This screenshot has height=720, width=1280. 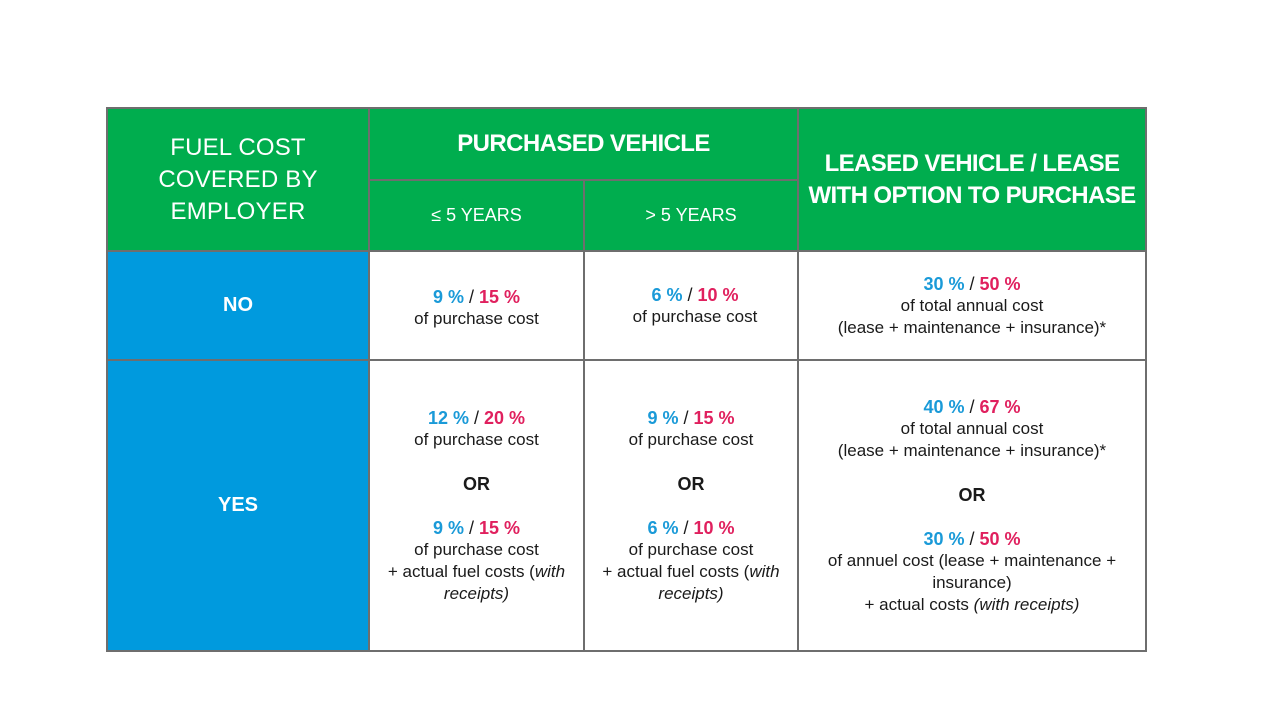 I want to click on rate-low: 40 %, so click(x=944, y=406).